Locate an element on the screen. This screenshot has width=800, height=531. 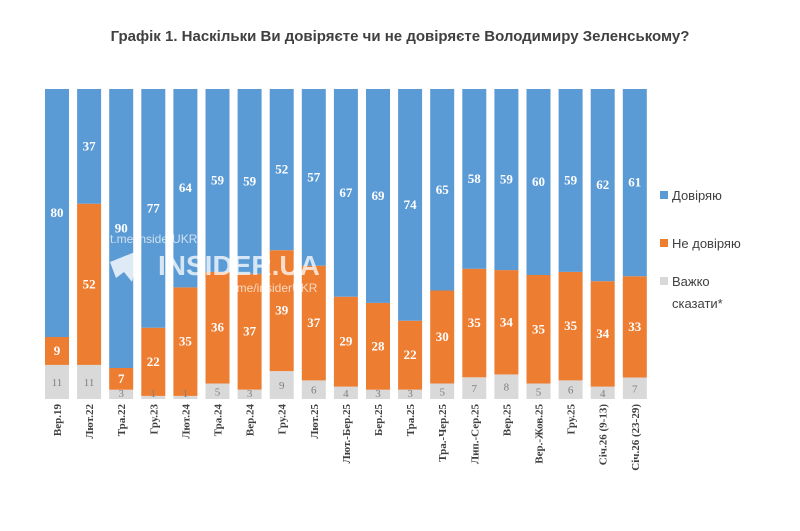
data-label: 67 is located at coordinates (346, 192).